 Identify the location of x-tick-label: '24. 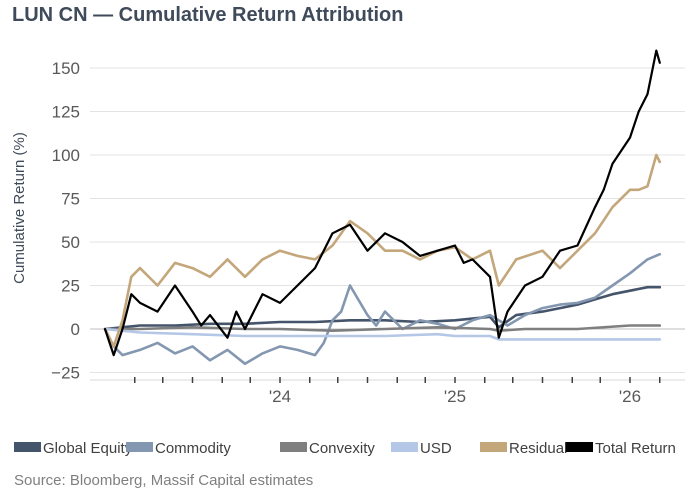
(280, 396).